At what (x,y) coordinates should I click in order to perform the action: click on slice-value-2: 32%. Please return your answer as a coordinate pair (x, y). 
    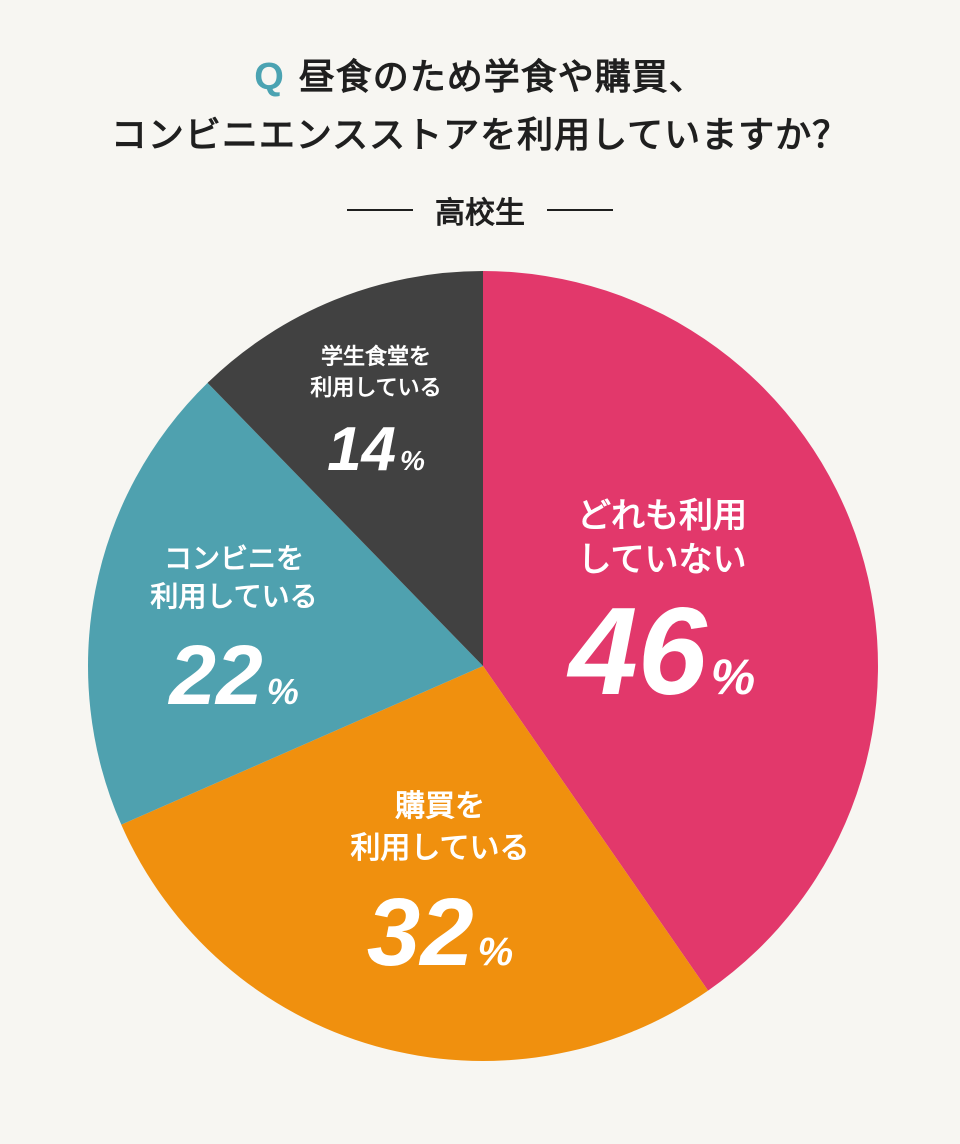
    Looking at the image, I should click on (440, 932).